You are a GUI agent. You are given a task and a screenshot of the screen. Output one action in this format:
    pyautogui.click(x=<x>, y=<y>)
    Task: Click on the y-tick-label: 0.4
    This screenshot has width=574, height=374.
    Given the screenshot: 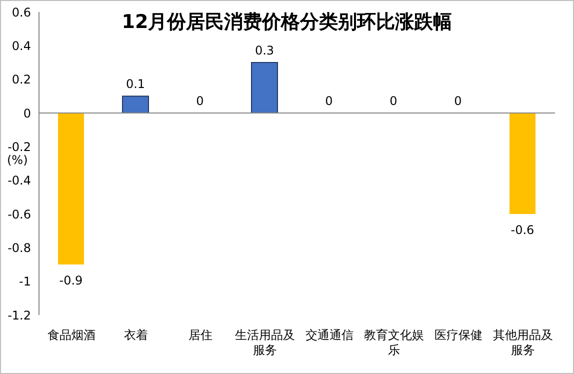 What is the action you would take?
    pyautogui.click(x=21, y=45)
    